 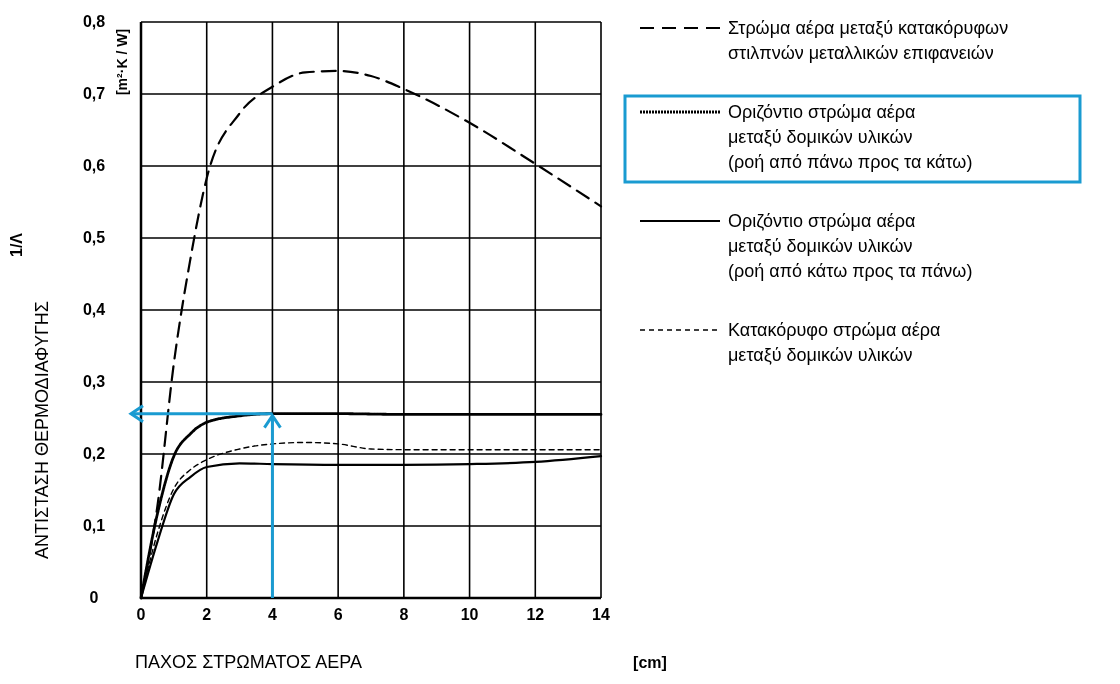 I want to click on y-tick-label: 0, so click(x=94, y=597).